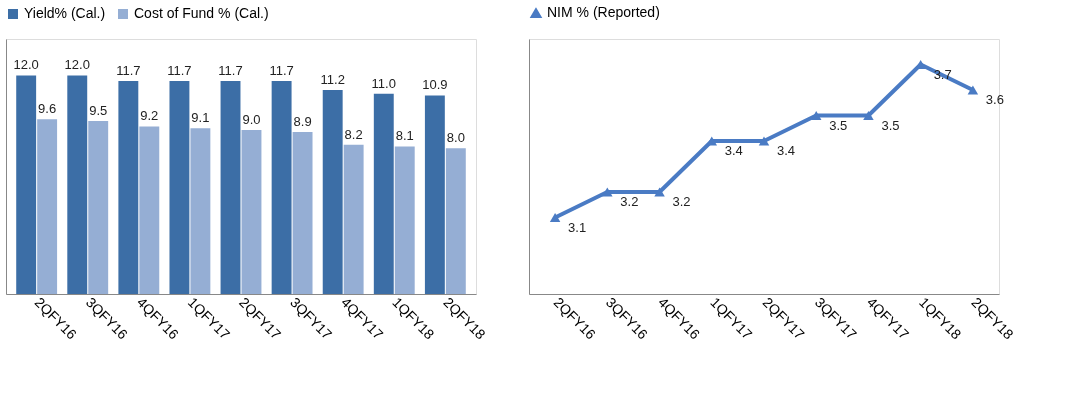 The height and width of the screenshot is (402, 1071). What do you see at coordinates (455, 138) in the screenshot?
I see `data-label: 8.0` at bounding box center [455, 138].